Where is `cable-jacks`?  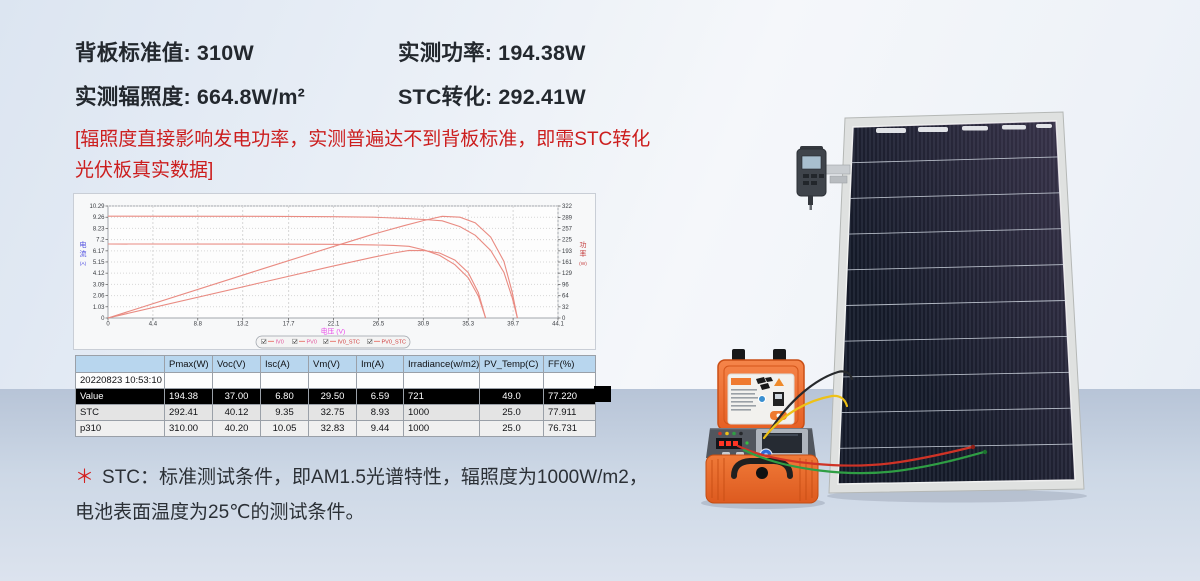
cable-jacks is located at coordinates (730, 433).